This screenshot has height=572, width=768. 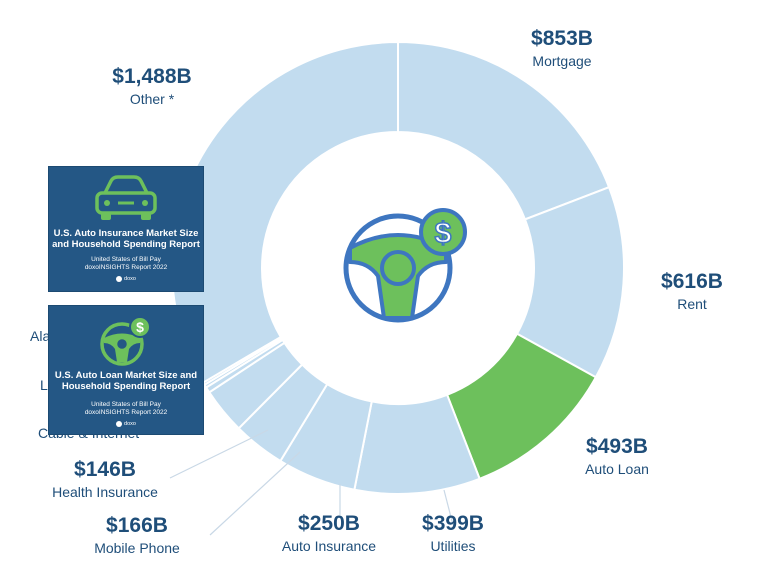 What do you see at coordinates (152, 99) in the screenshot?
I see `category-label-other: Other *` at bounding box center [152, 99].